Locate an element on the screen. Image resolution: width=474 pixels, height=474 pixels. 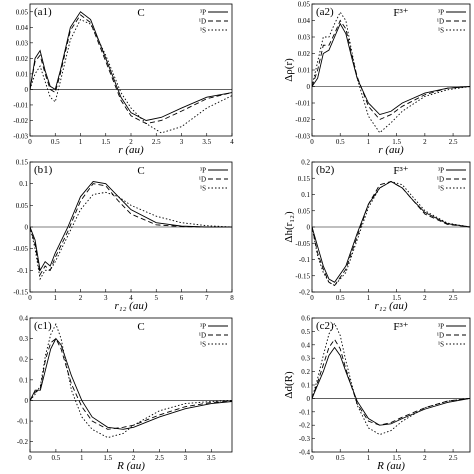
y-tick-label: 0.15 is located at coordinates (22, 163).